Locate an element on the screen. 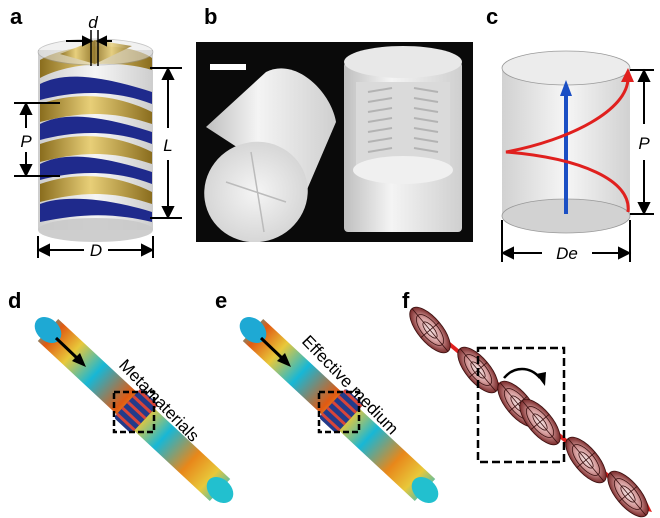 The height and width of the screenshot is (518, 660). propagation-arrow-e is located at coordinates (275, 351).